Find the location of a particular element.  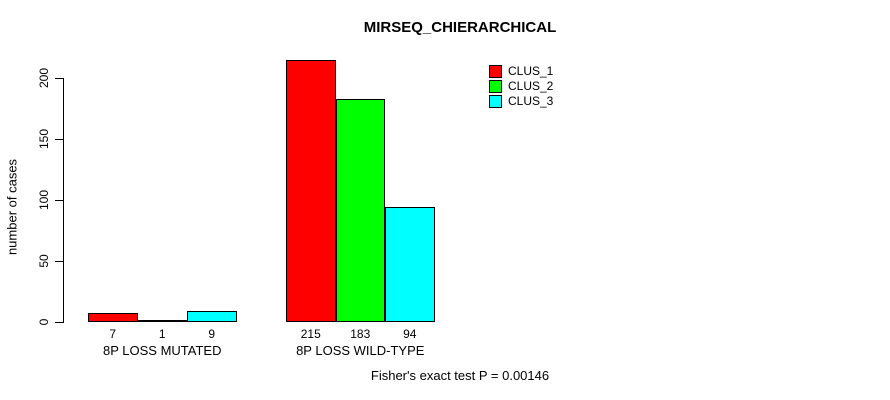

bar-value-label: 9 is located at coordinates (212, 334).